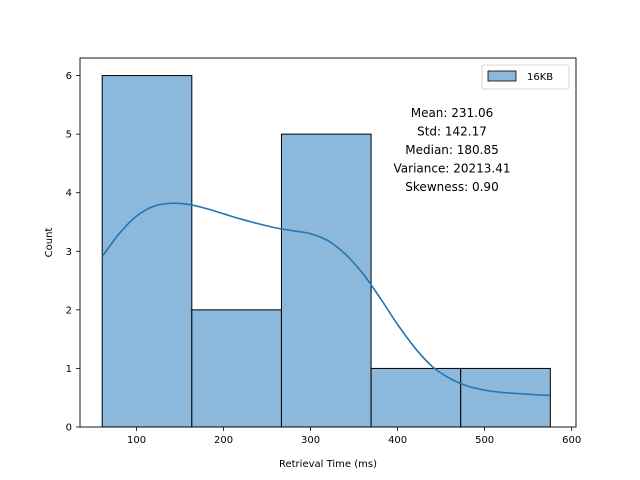  Describe the element at coordinates (328, 464) in the screenshot. I see `x-axis-label: Retrieval Time (ms)` at that location.